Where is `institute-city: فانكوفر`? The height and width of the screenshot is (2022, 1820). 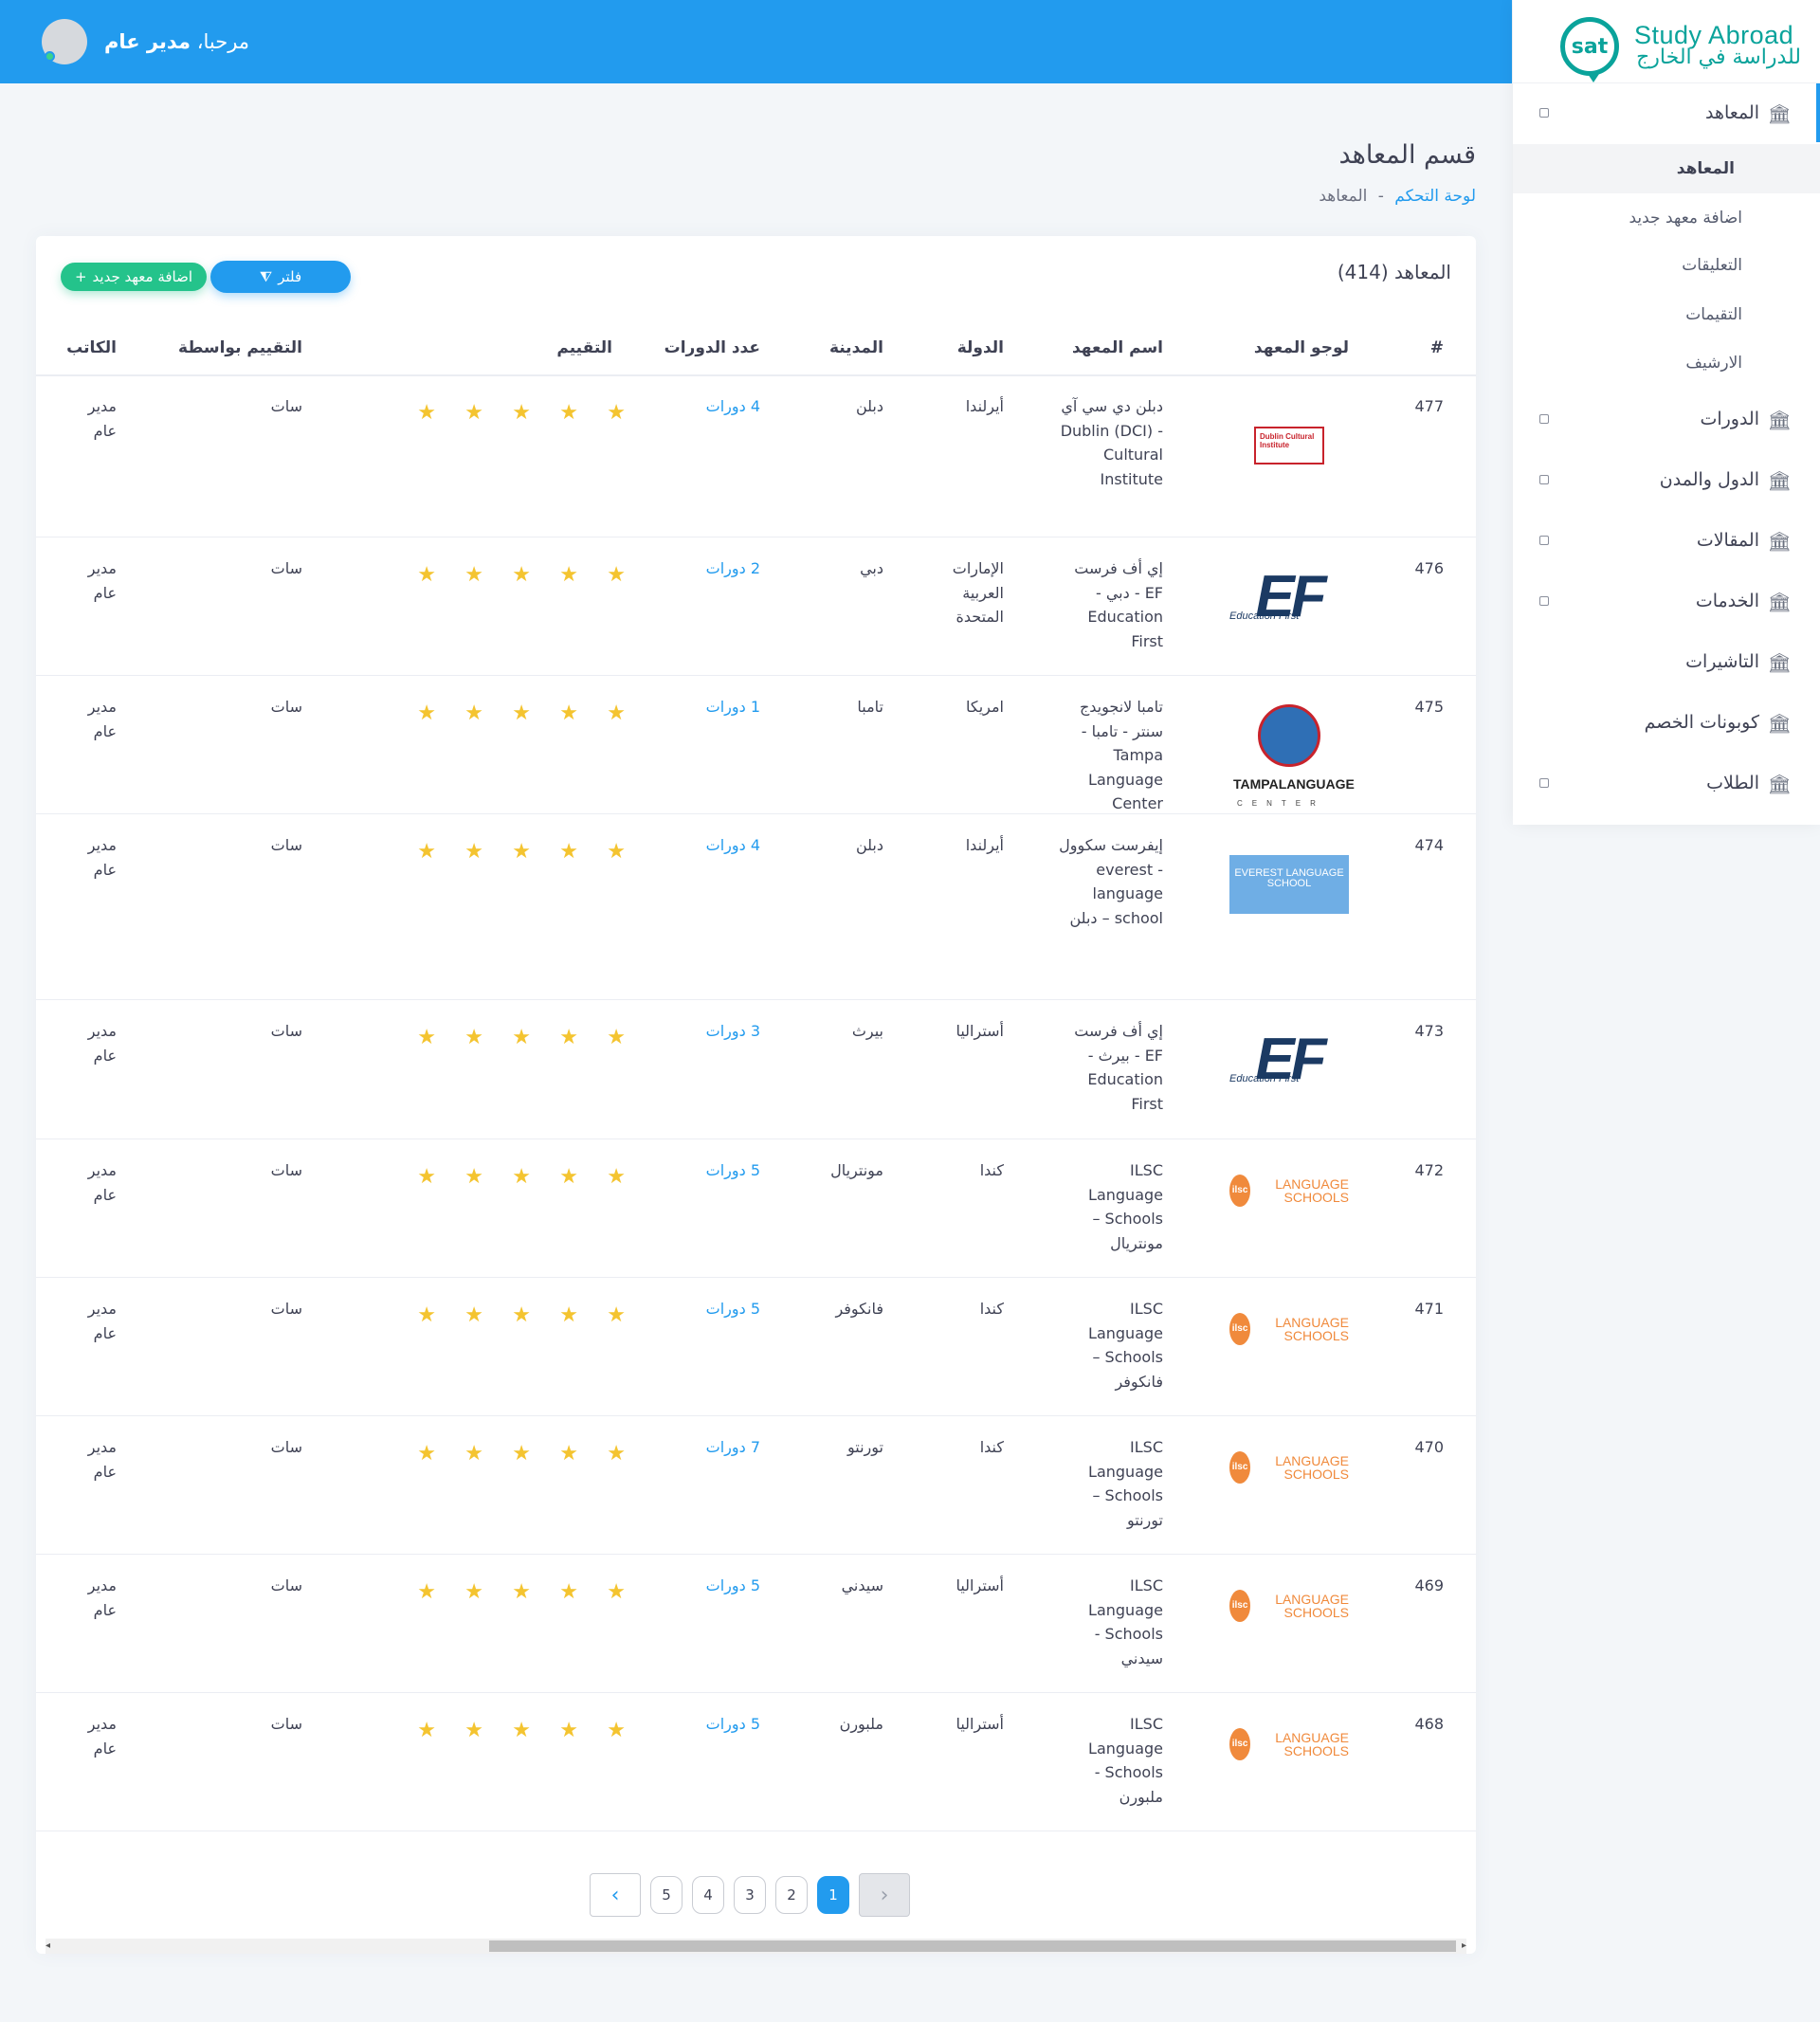 institute-city: فانكوفر is located at coordinates (859, 1309).